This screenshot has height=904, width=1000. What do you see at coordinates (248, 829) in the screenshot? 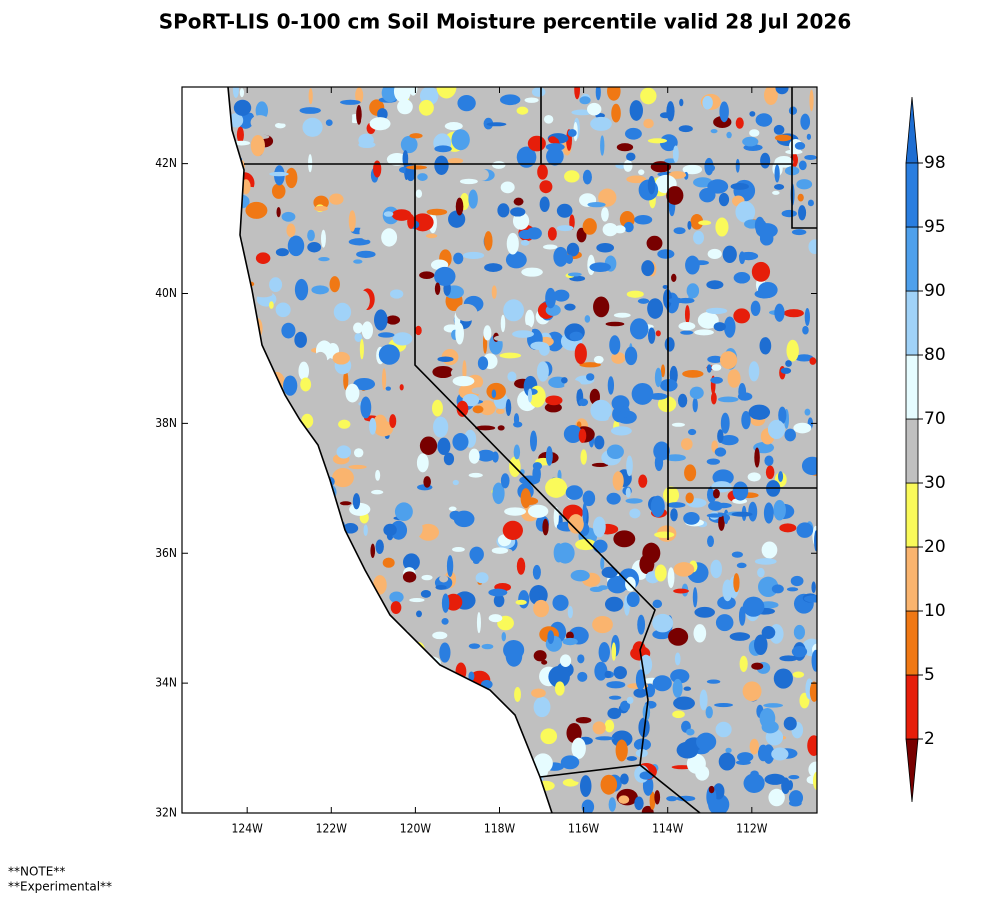
I see `x-tick-label: 124W` at bounding box center [248, 829].